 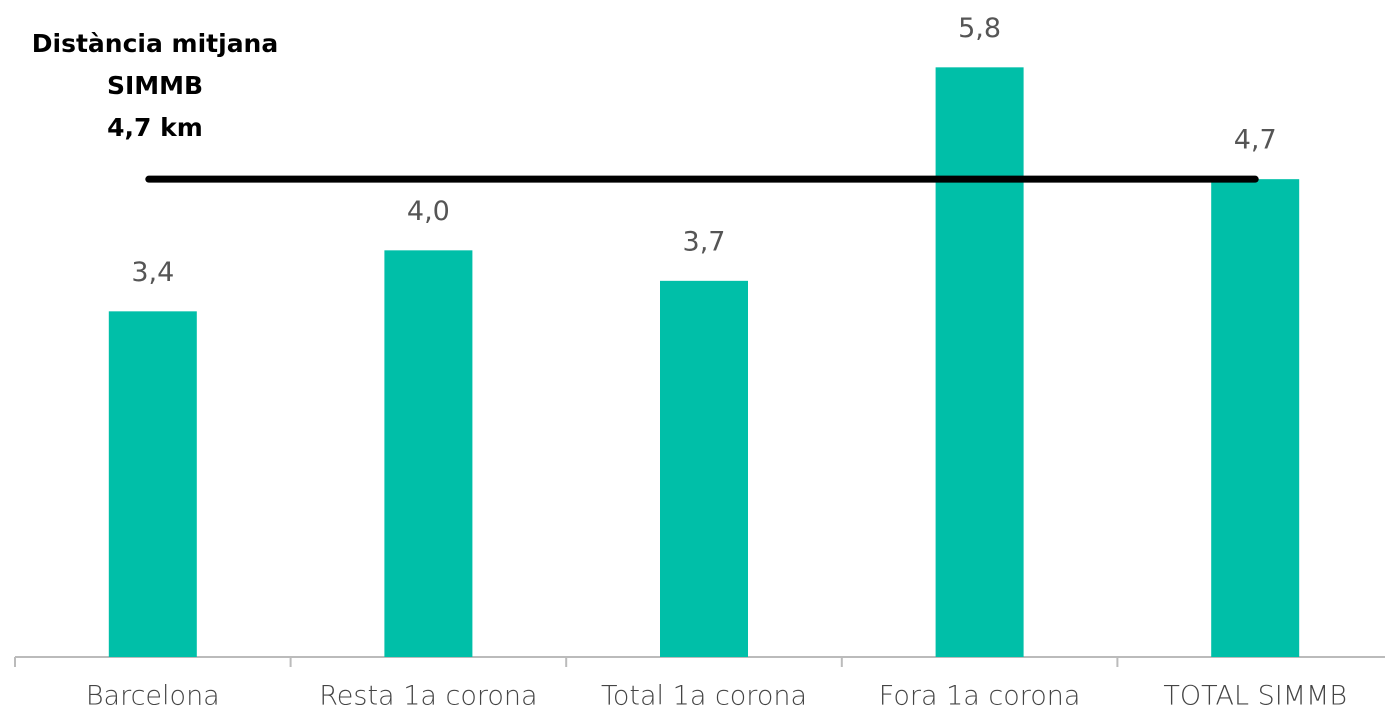 What do you see at coordinates (1255, 696) in the screenshot?
I see `x-tick-label: TOTAL SIMMB` at bounding box center [1255, 696].